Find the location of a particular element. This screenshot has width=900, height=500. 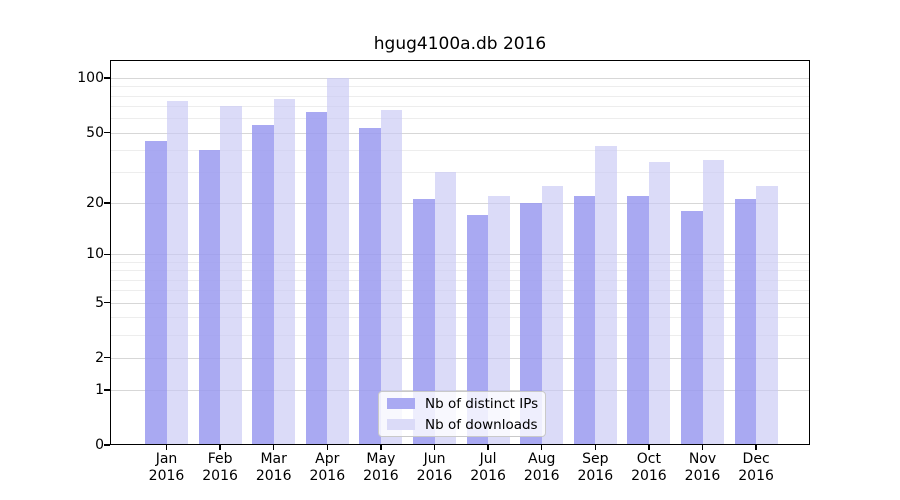

bar-downloads-mar is located at coordinates (284, 271).